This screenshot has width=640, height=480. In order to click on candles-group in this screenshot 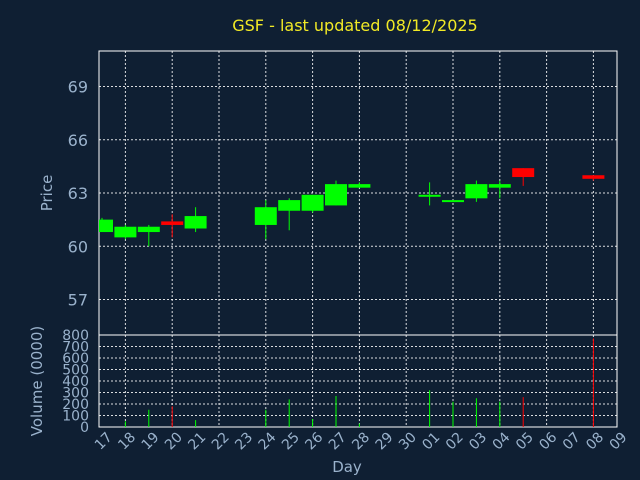, I will do `click(352, 207)`.